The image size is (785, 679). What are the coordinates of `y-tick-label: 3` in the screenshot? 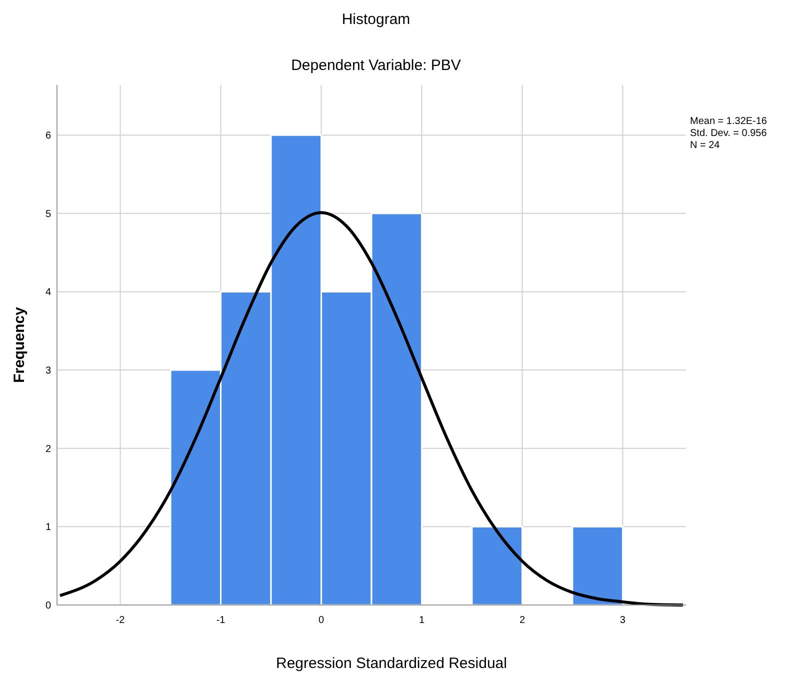 It's located at (48, 371).